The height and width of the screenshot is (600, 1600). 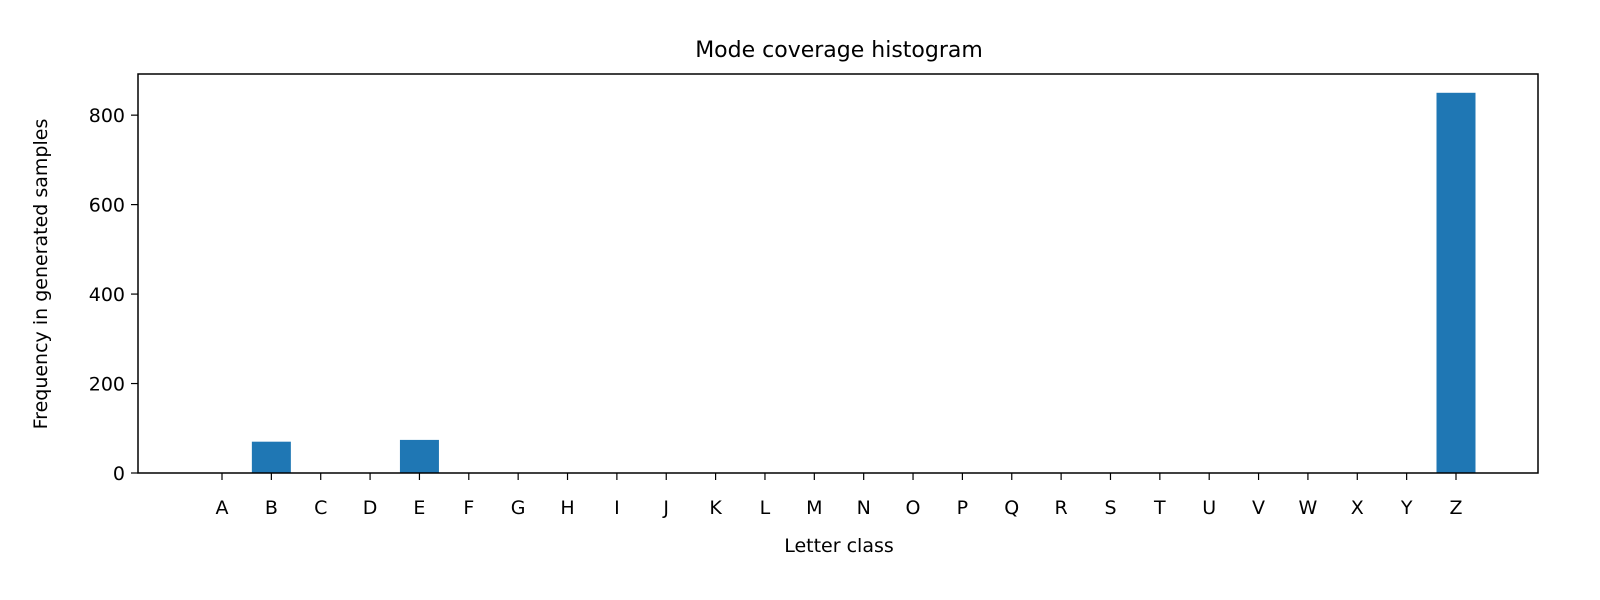 I want to click on x-tick-label: F, so click(x=468, y=508).